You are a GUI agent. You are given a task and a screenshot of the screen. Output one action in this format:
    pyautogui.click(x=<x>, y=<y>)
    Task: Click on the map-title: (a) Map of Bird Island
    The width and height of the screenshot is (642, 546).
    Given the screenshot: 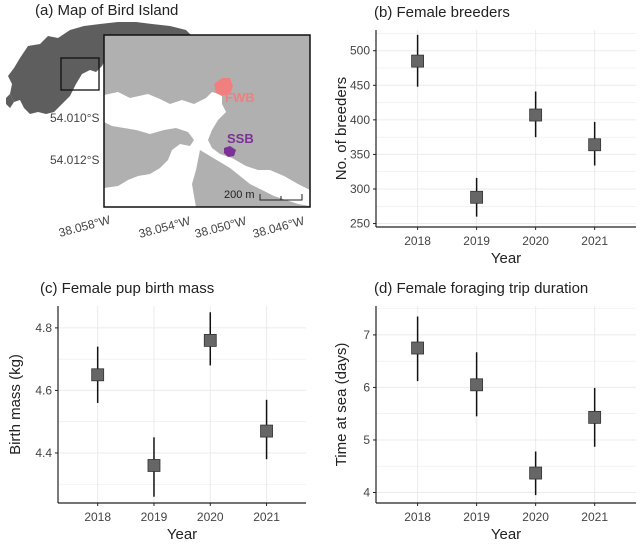 What is the action you would take?
    pyautogui.click(x=106, y=10)
    